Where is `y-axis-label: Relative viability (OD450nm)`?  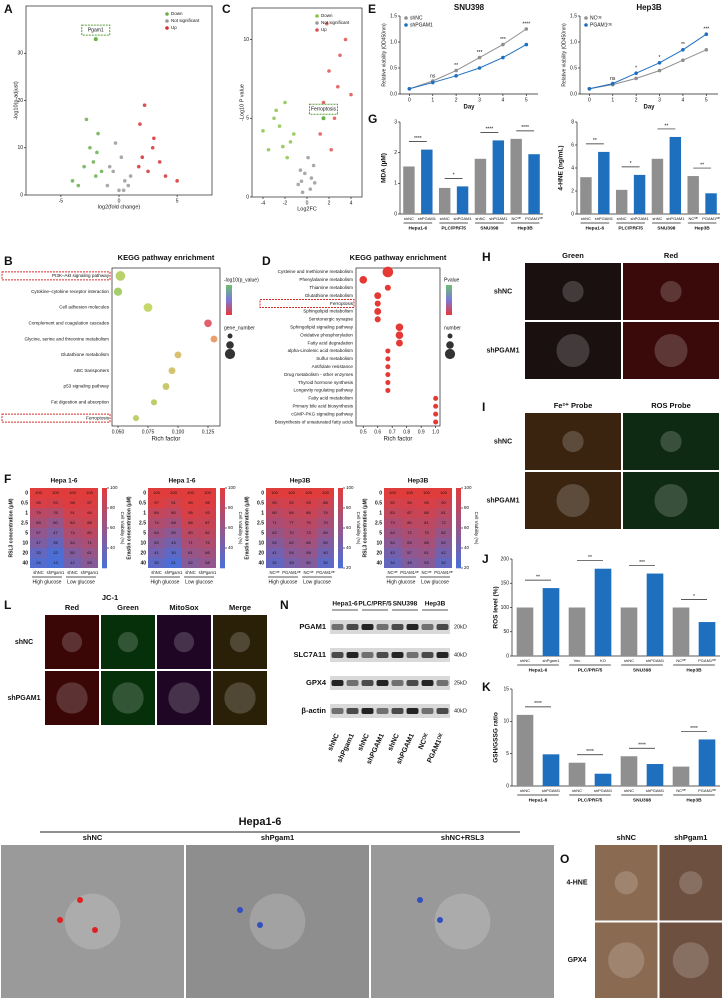
y-axis-label: Relative viability (OD450nm) is located at coordinates (564, 55).